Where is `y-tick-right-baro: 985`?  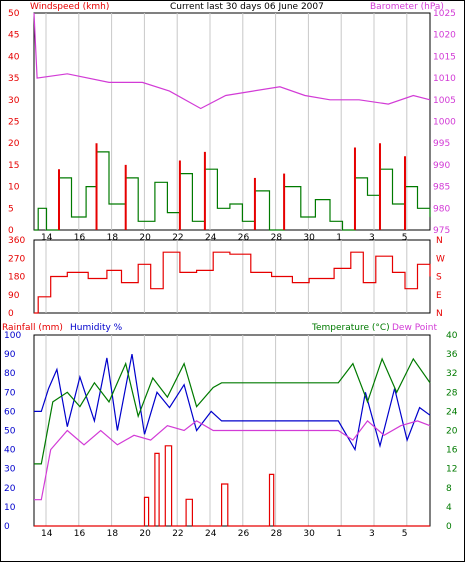 y-tick-right-baro: 985 is located at coordinates (441, 188).